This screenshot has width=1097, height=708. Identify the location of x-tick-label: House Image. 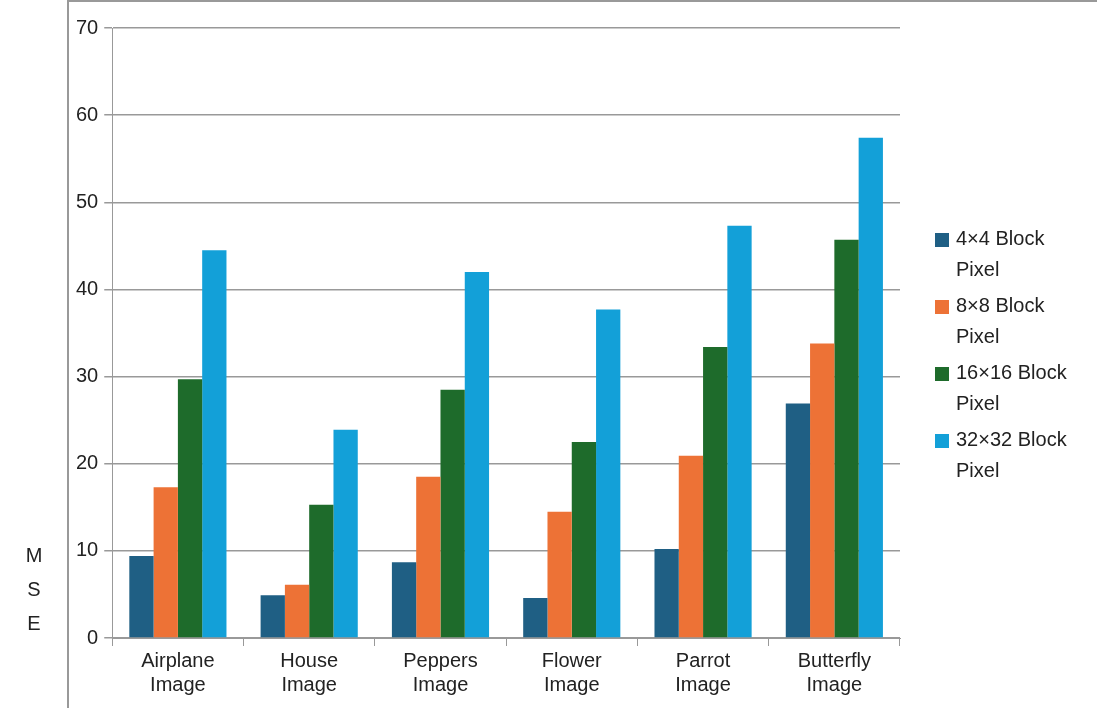
(309, 671).